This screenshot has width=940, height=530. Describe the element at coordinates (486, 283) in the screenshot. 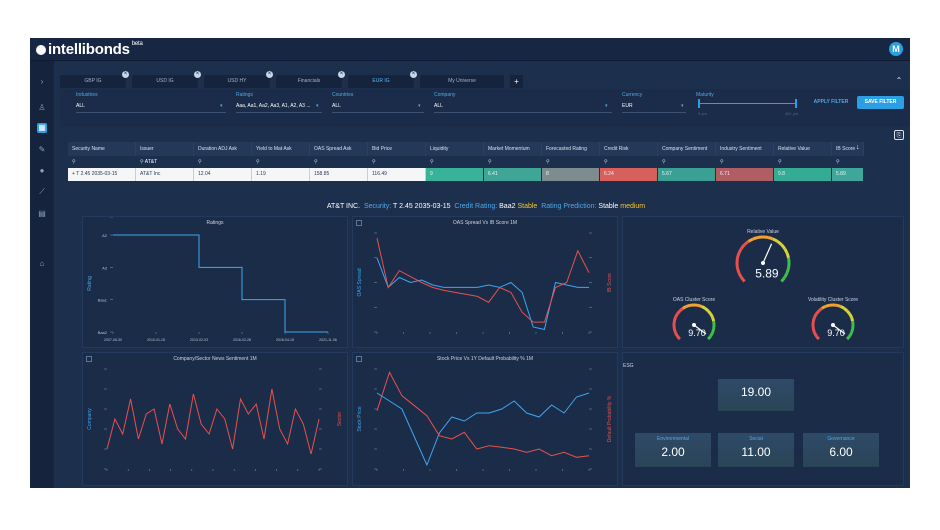

I see `oas-chart: OAS Spread IB Score` at that location.